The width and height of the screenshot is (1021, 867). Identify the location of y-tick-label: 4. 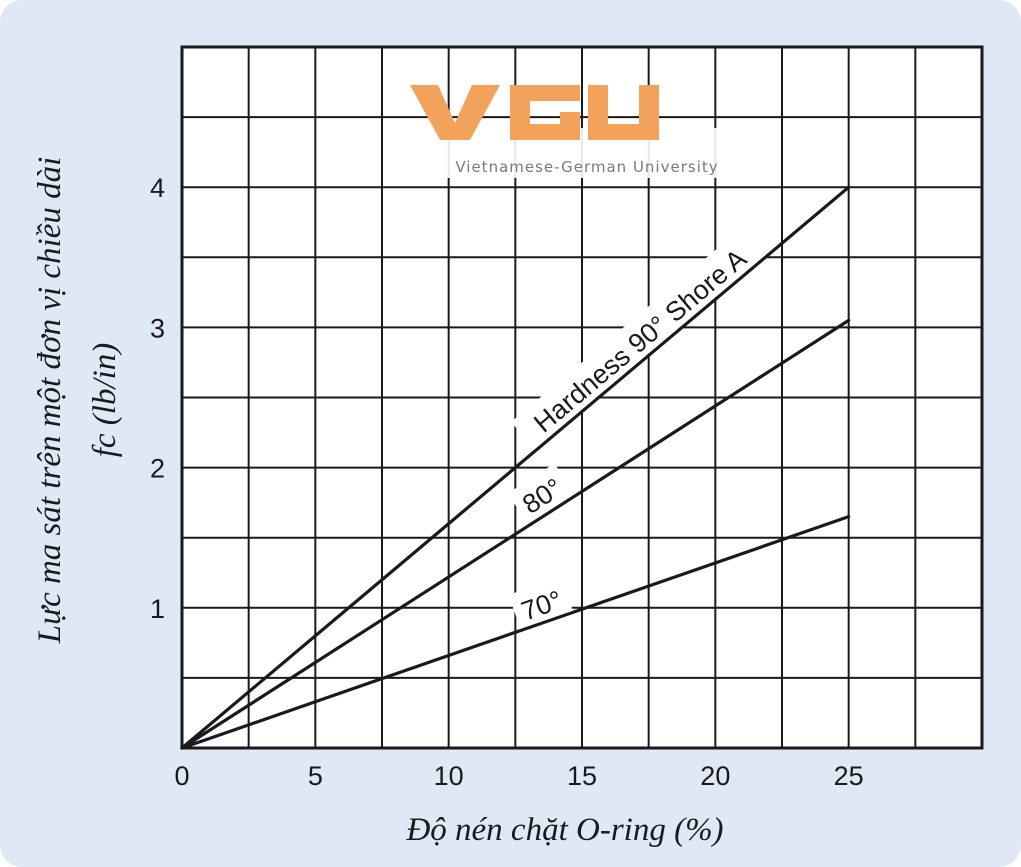
(157, 188).